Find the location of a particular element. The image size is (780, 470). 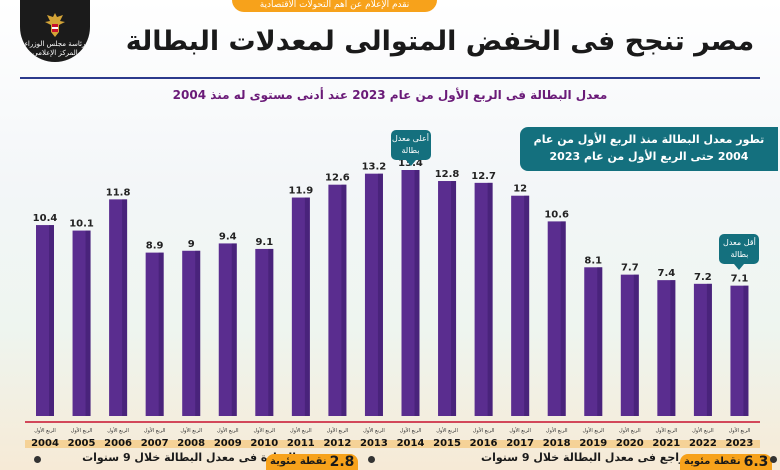

x-tick-label-2017: 2017 is located at coordinates (520, 443).